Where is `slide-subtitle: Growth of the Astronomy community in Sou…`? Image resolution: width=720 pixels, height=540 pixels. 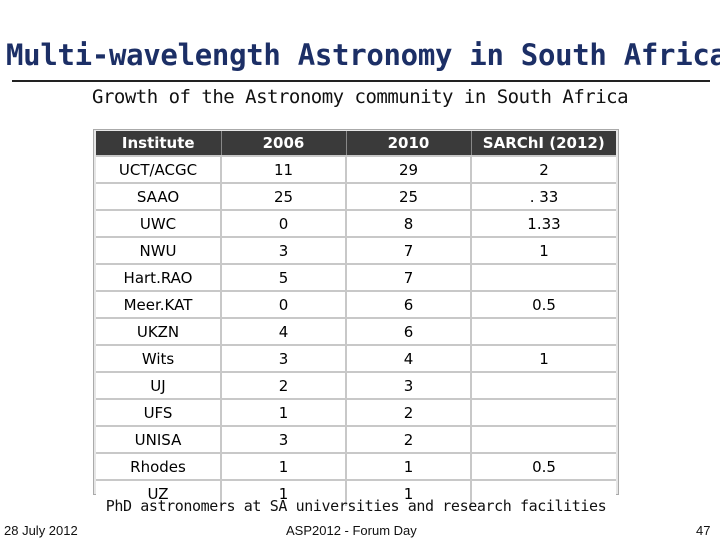 slide-subtitle: Growth of the Astronomy community in Sou… is located at coordinates (360, 97).